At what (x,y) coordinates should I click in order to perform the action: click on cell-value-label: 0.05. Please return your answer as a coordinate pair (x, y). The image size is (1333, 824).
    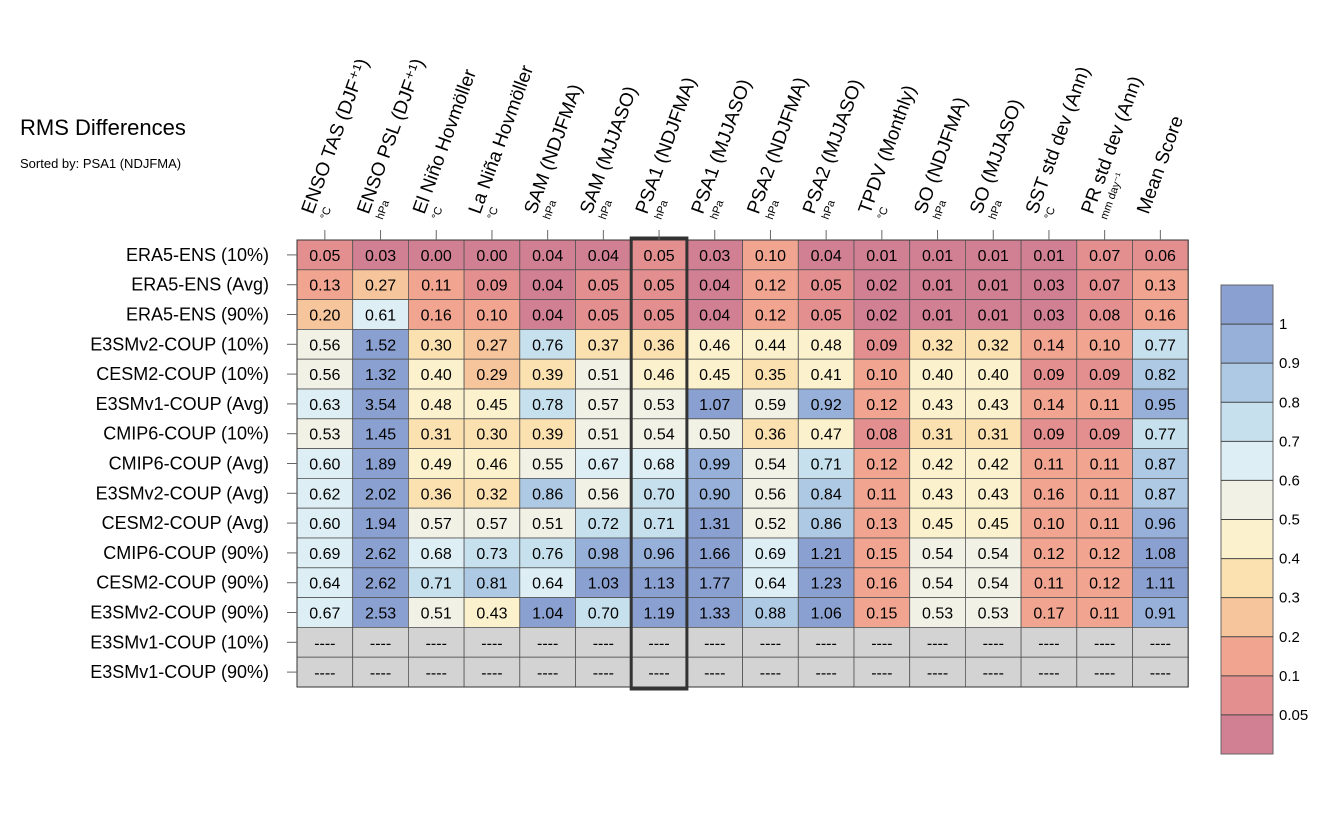
    Looking at the image, I should click on (658, 256).